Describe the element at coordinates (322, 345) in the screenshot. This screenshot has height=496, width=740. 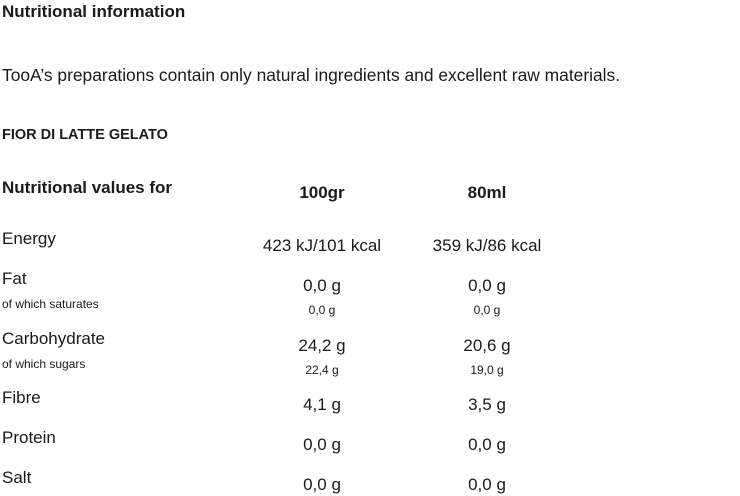
I see `row-value: 24,2 g` at that location.